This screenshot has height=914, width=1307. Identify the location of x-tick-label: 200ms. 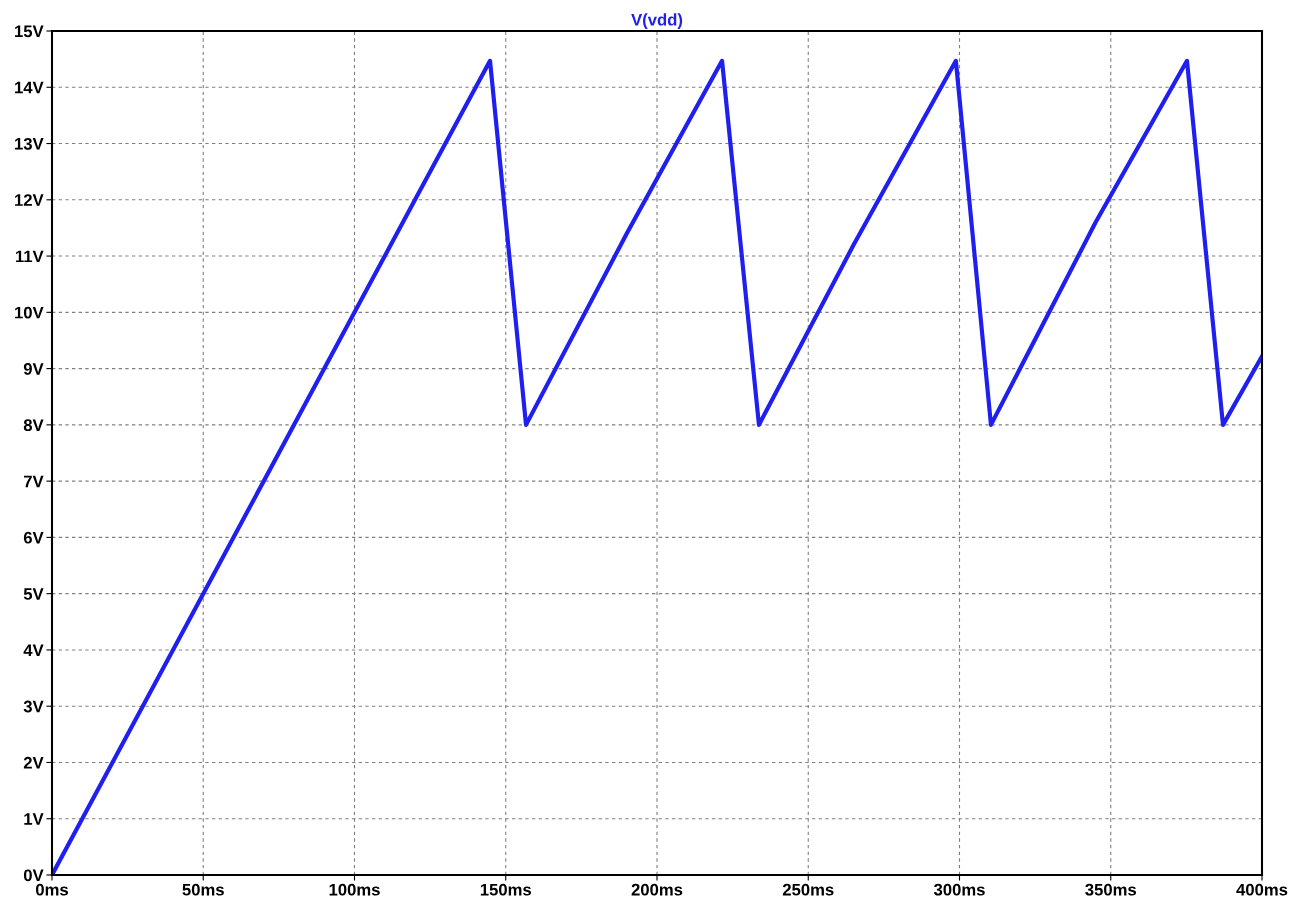
(657, 889).